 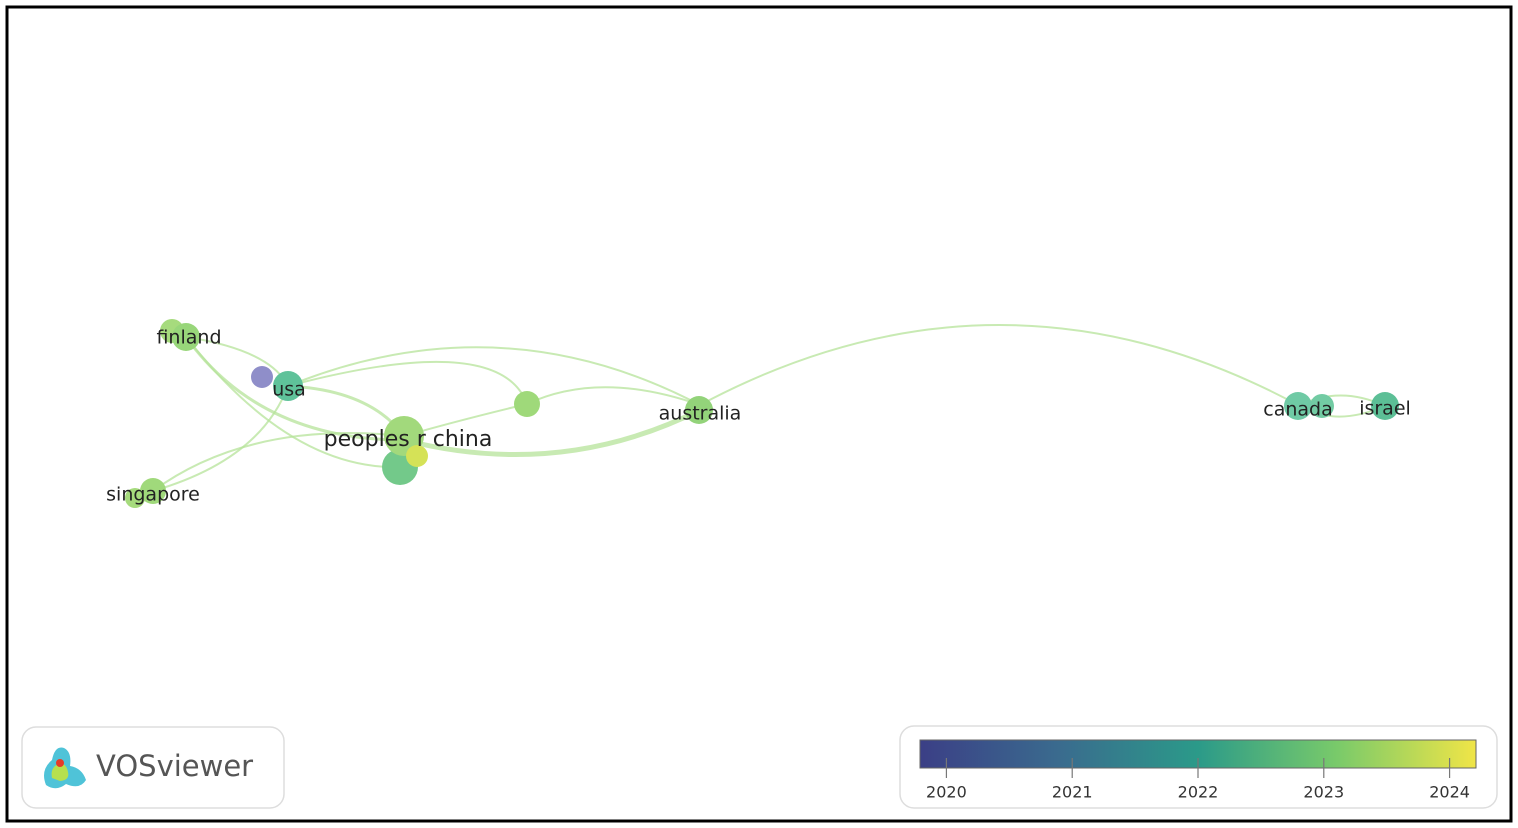 What do you see at coordinates (65, 768) in the screenshot?
I see `logo-icon` at bounding box center [65, 768].